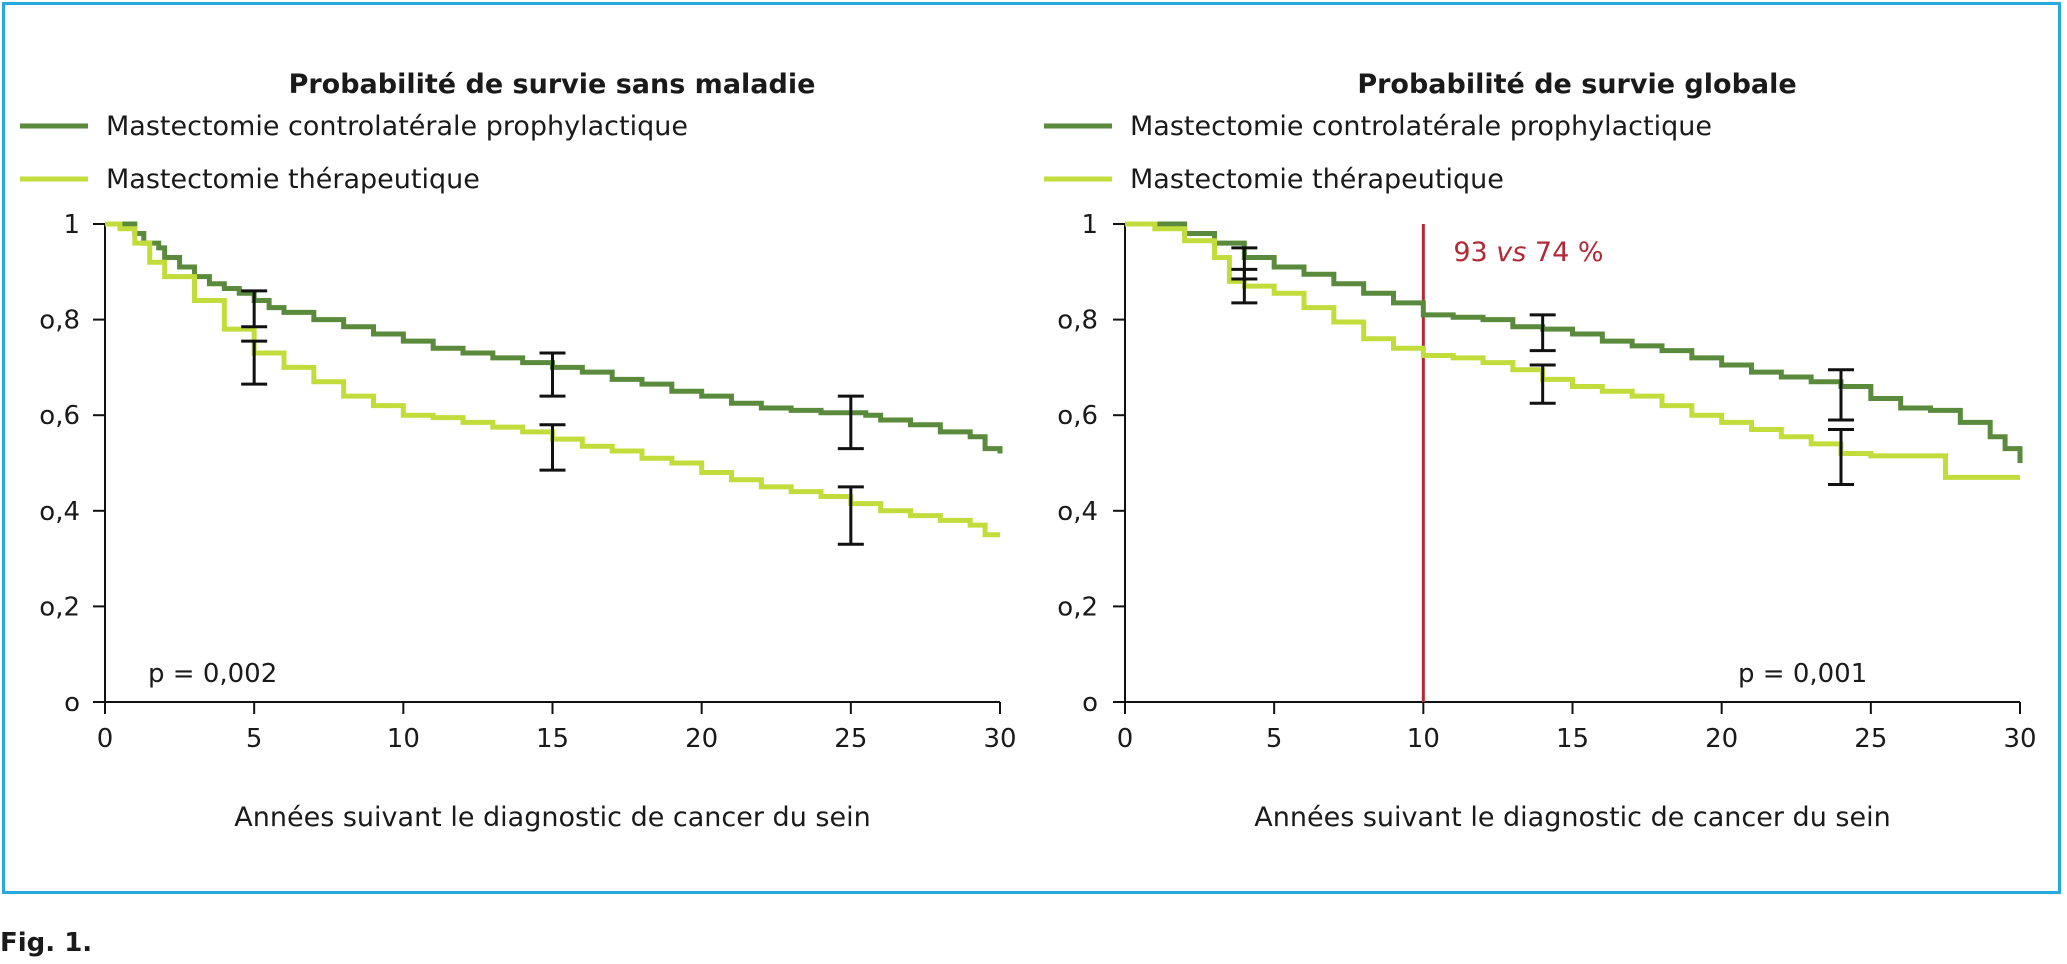 The image size is (2067, 964). I want to click on figure-caption: Fig. 1., so click(46, 943).